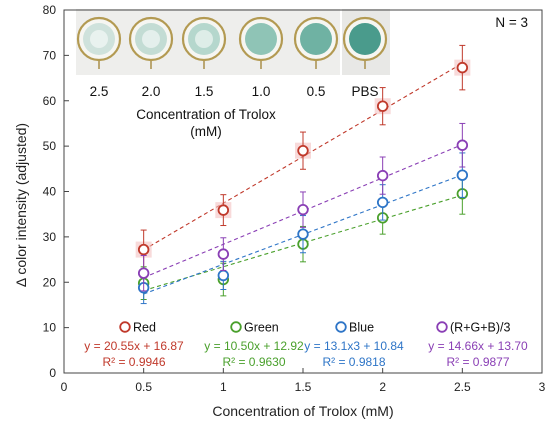 The height and width of the screenshot is (426, 550). What do you see at coordinates (462, 387) in the screenshot?
I see `x-tick-label: 2.5` at bounding box center [462, 387].